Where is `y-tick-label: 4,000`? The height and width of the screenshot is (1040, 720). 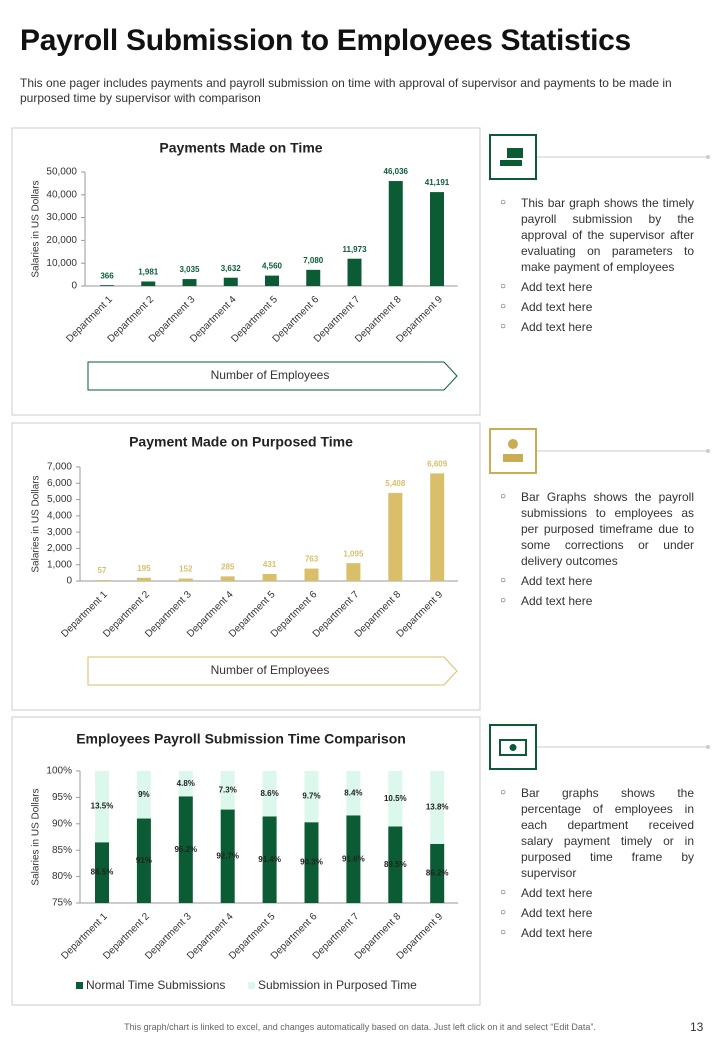 y-tick-label: 4,000 is located at coordinates (59, 515).